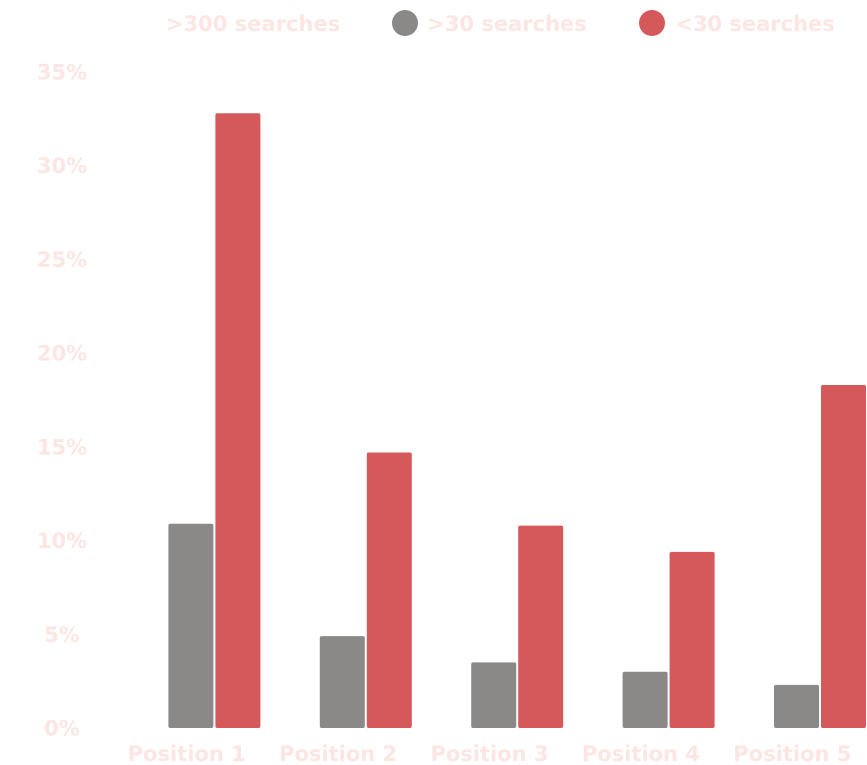 The width and height of the screenshot is (867, 765). I want to click on legend-label-30-searches: <30 searches, so click(755, 24).